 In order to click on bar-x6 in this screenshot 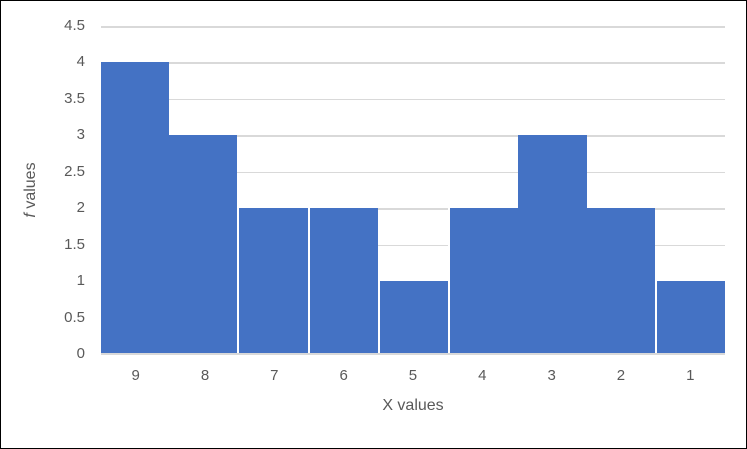, I will do `click(342, 281)`.